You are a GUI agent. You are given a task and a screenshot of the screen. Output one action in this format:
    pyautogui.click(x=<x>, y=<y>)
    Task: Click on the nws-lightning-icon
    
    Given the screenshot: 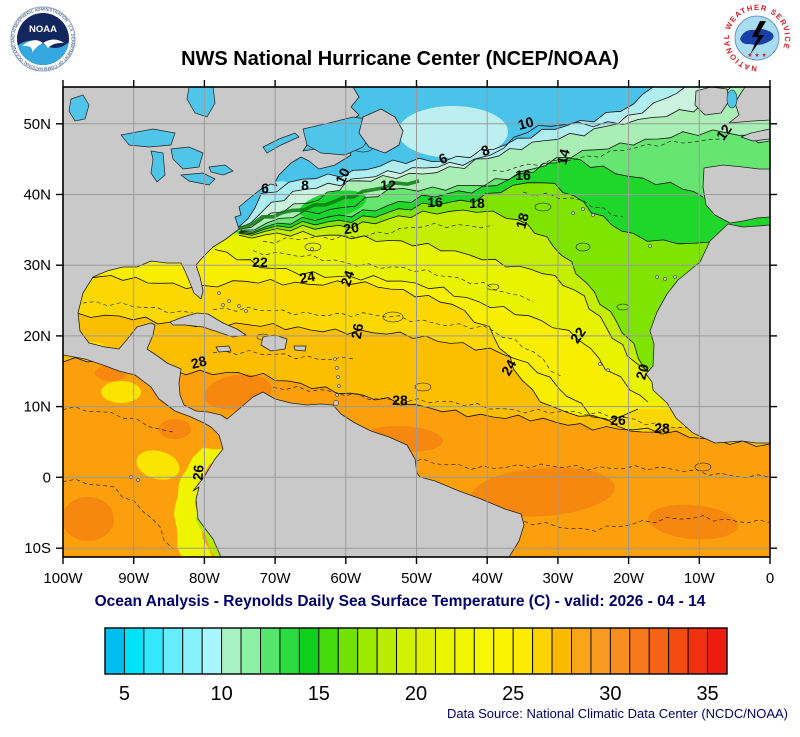 What is the action you would take?
    pyautogui.click(x=758, y=38)
    